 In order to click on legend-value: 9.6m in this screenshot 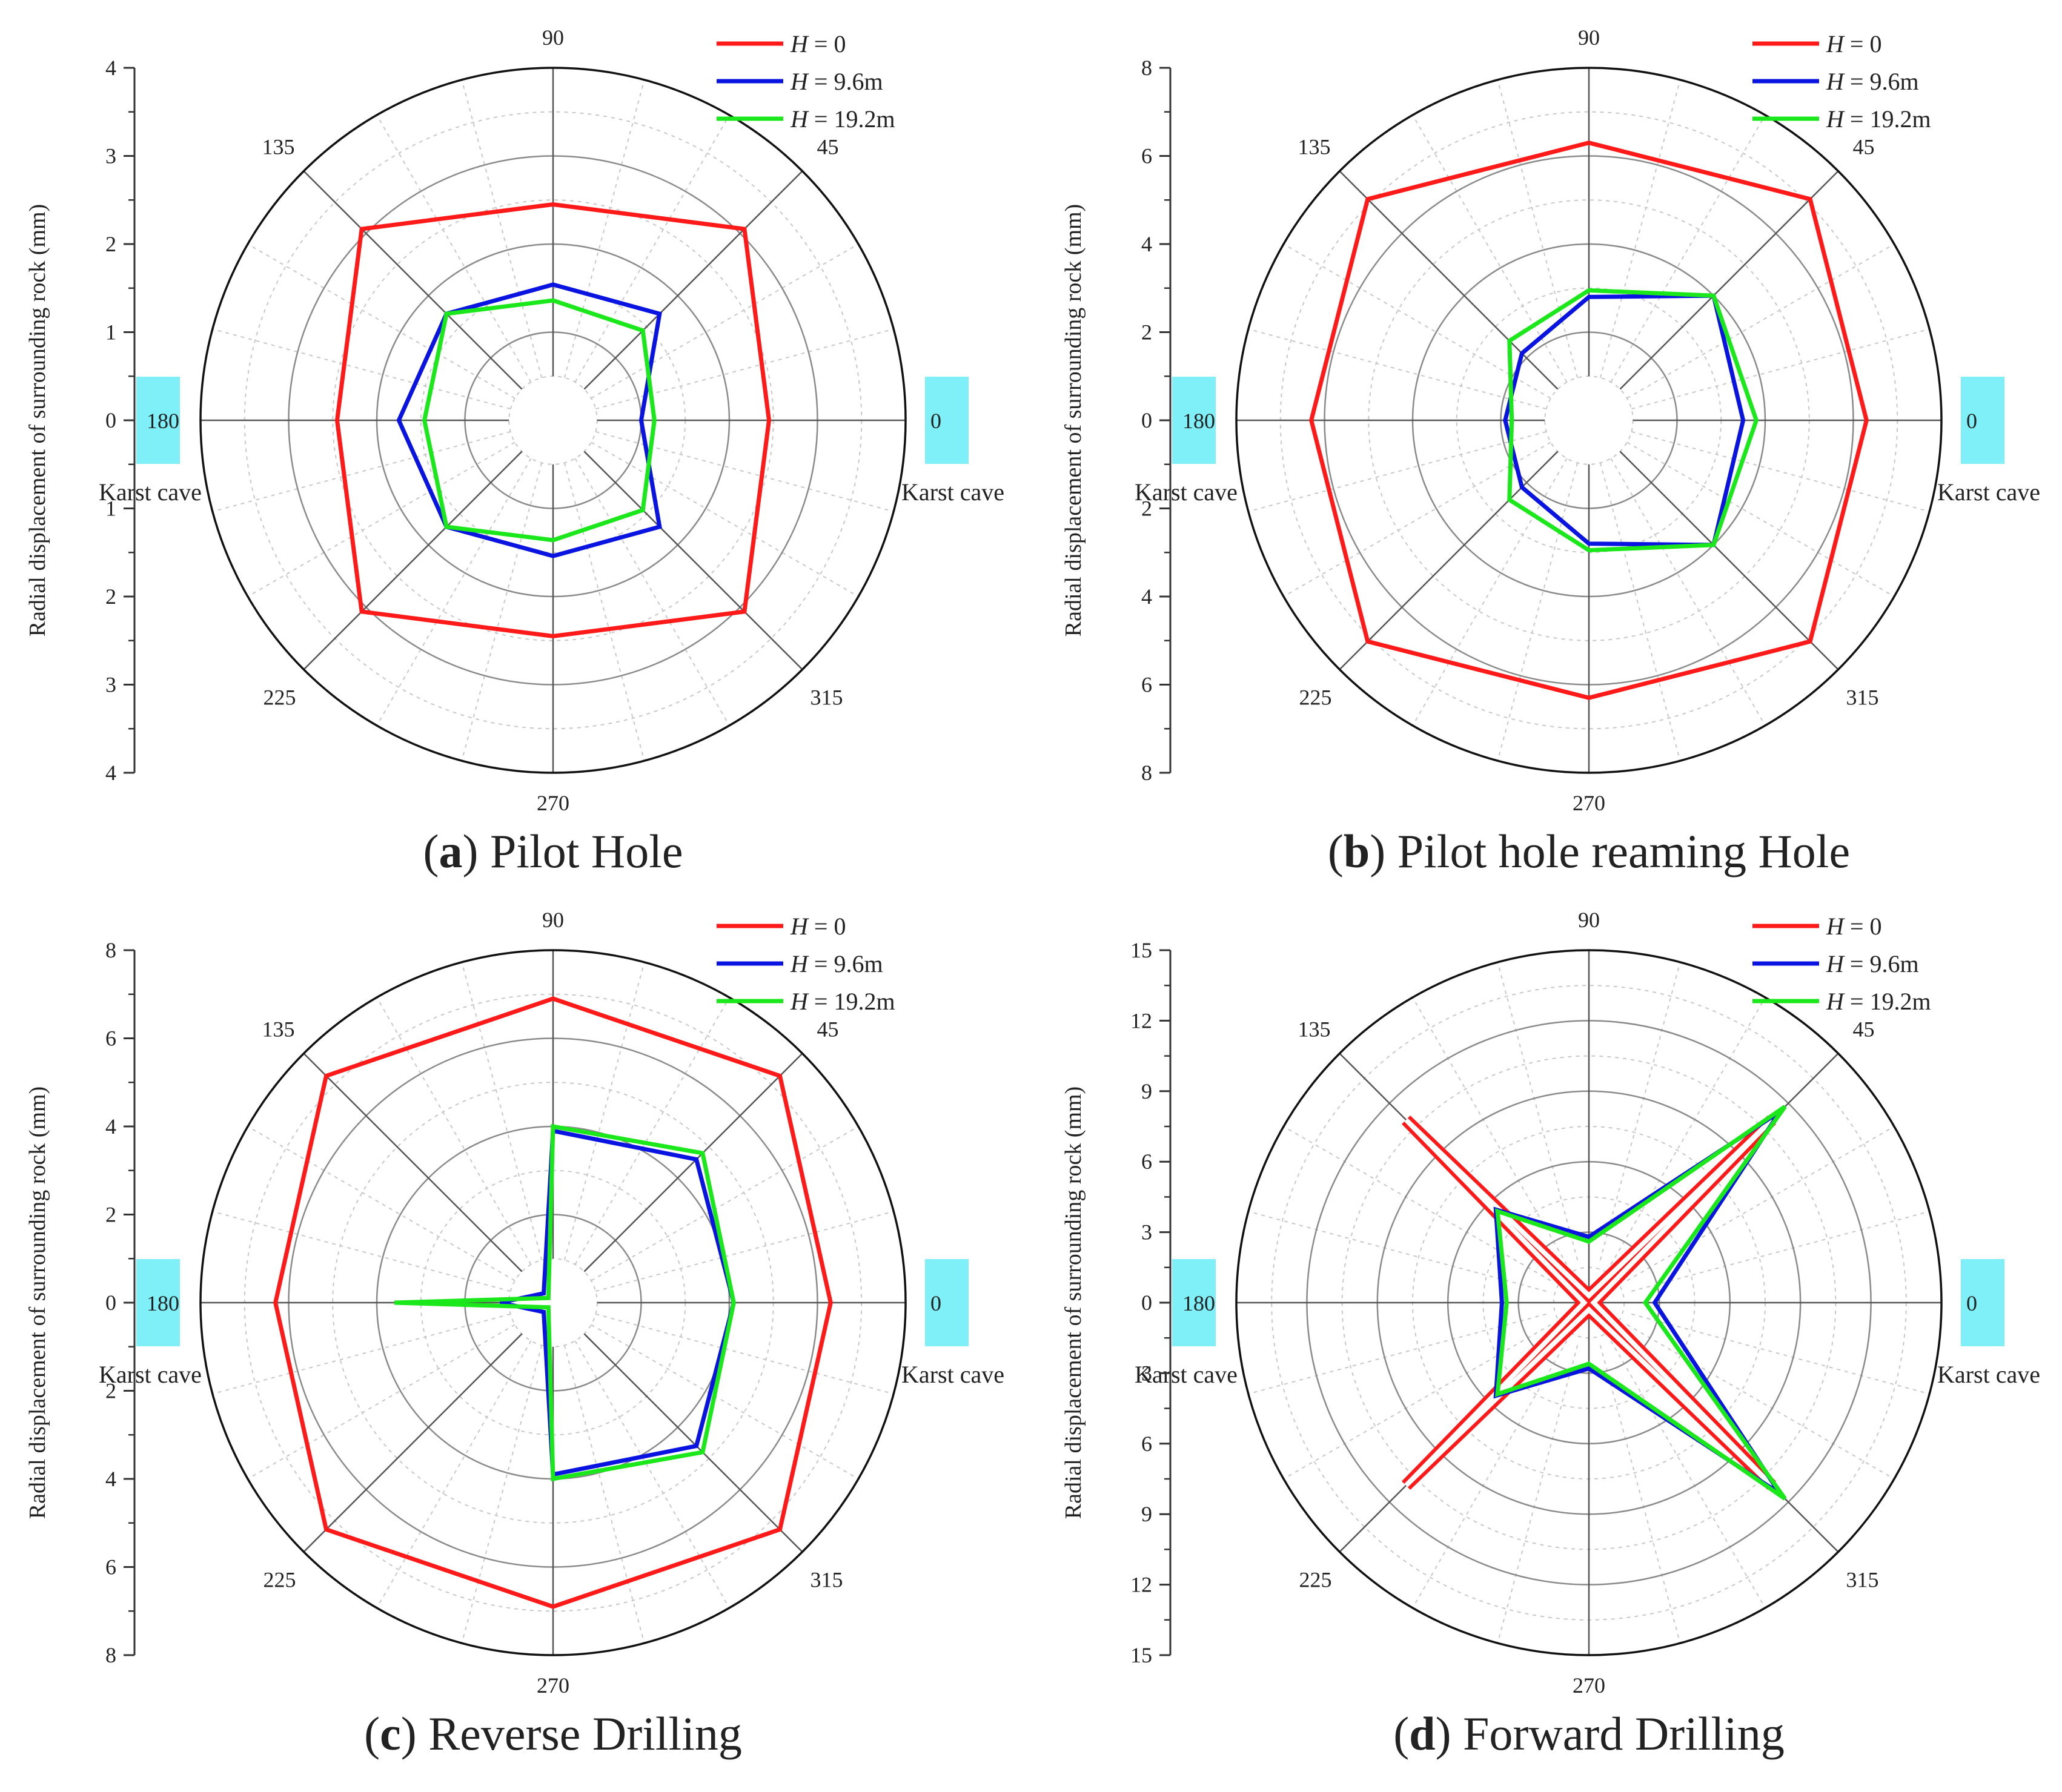, I will do `click(858, 963)`.